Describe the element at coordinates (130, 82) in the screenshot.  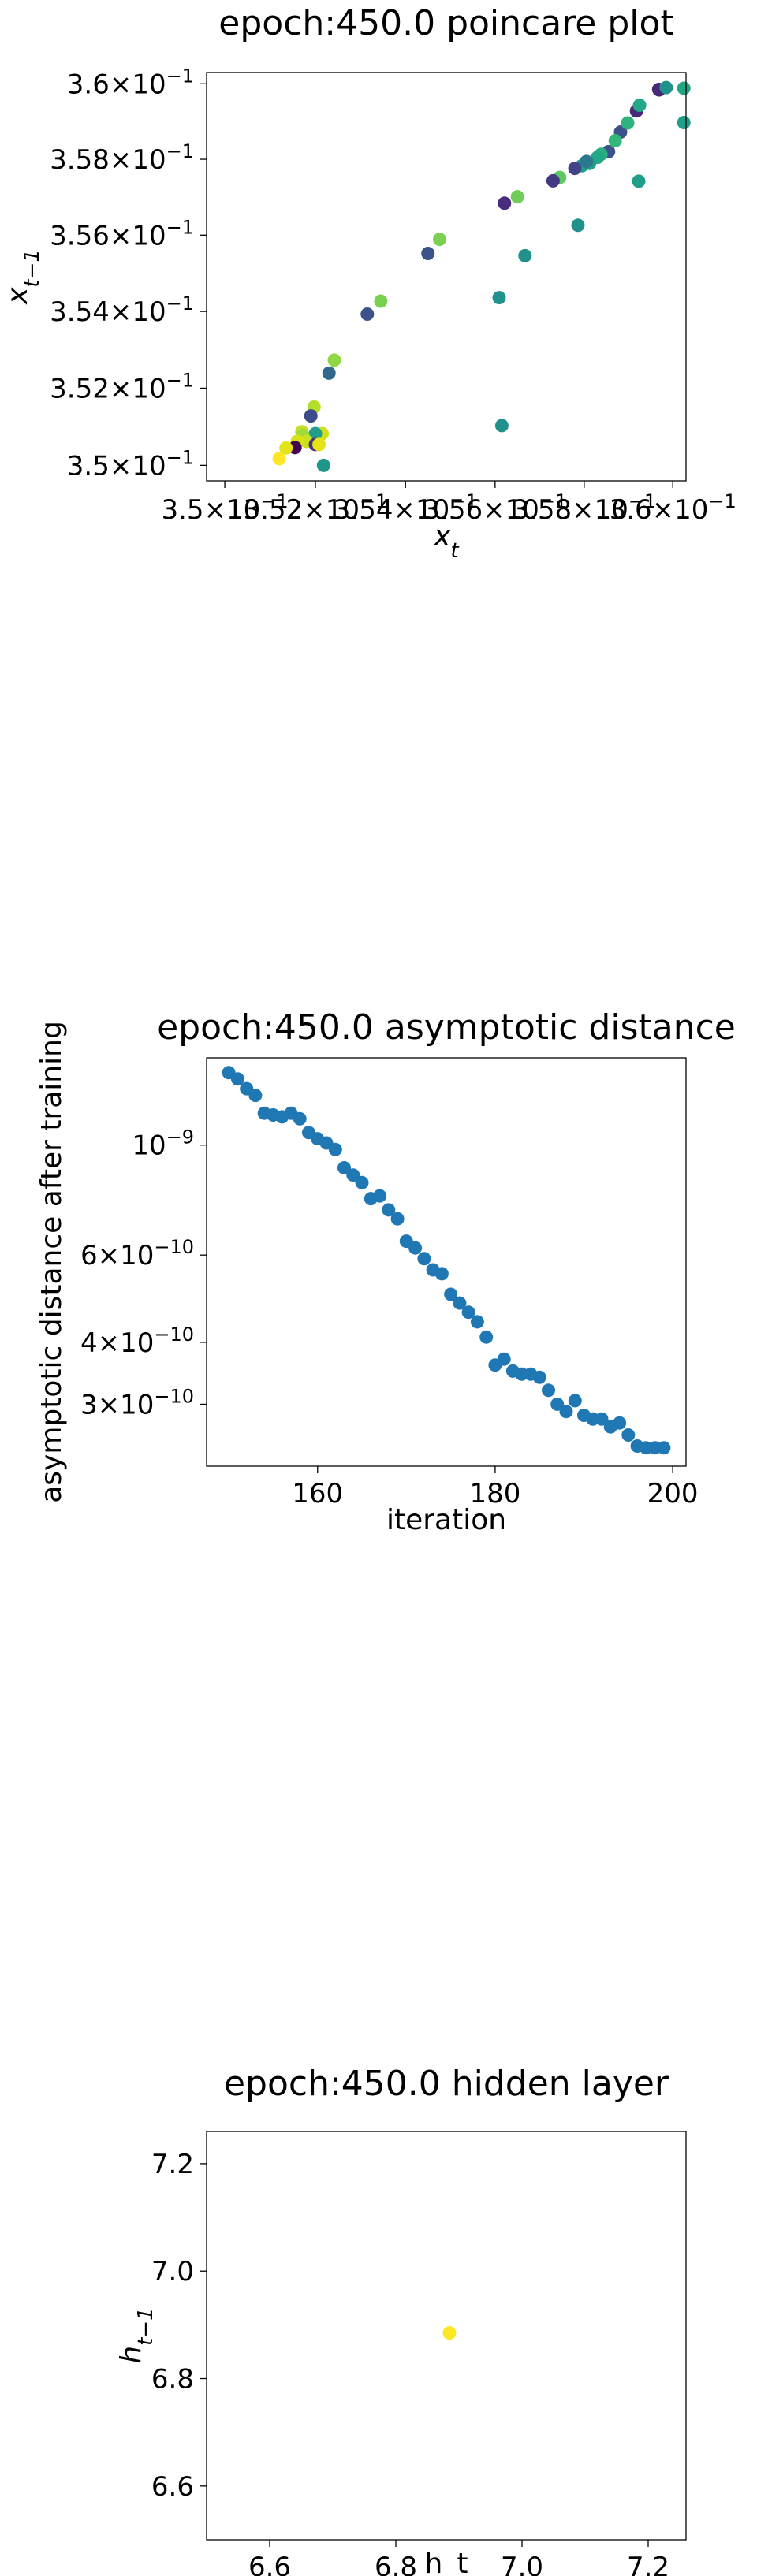
I see `y-tick-label: 3.6×10⁻¹` at that location.